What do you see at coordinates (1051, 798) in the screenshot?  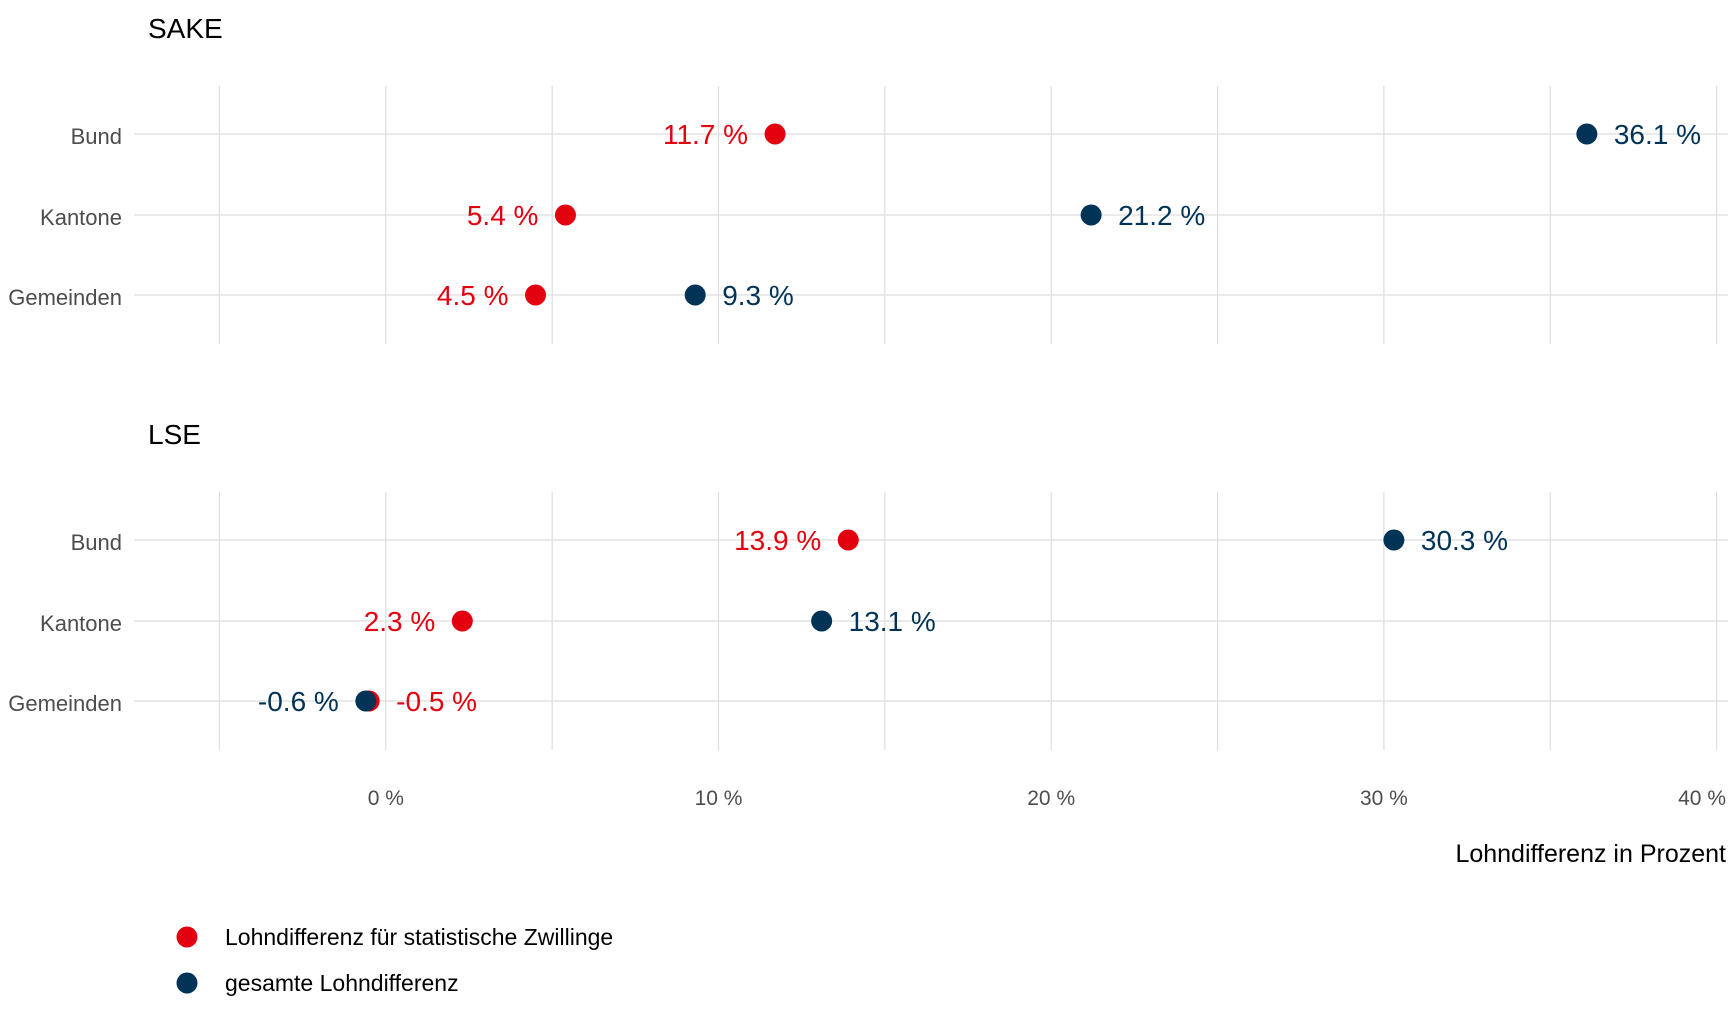 I see `x-tick-label: 20 %` at bounding box center [1051, 798].